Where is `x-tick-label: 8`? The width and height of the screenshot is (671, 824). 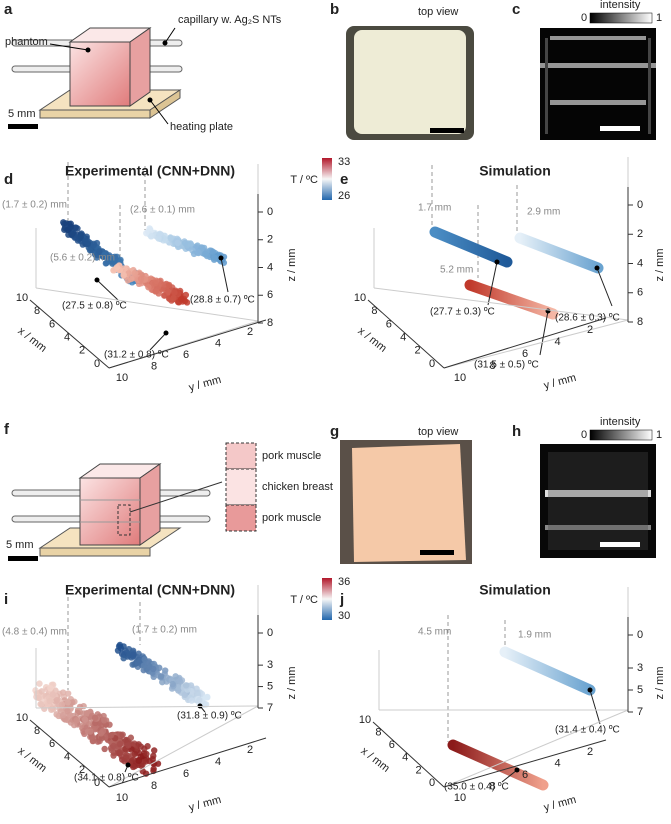
x-tick-label: 8 is located at coordinates (37, 311).